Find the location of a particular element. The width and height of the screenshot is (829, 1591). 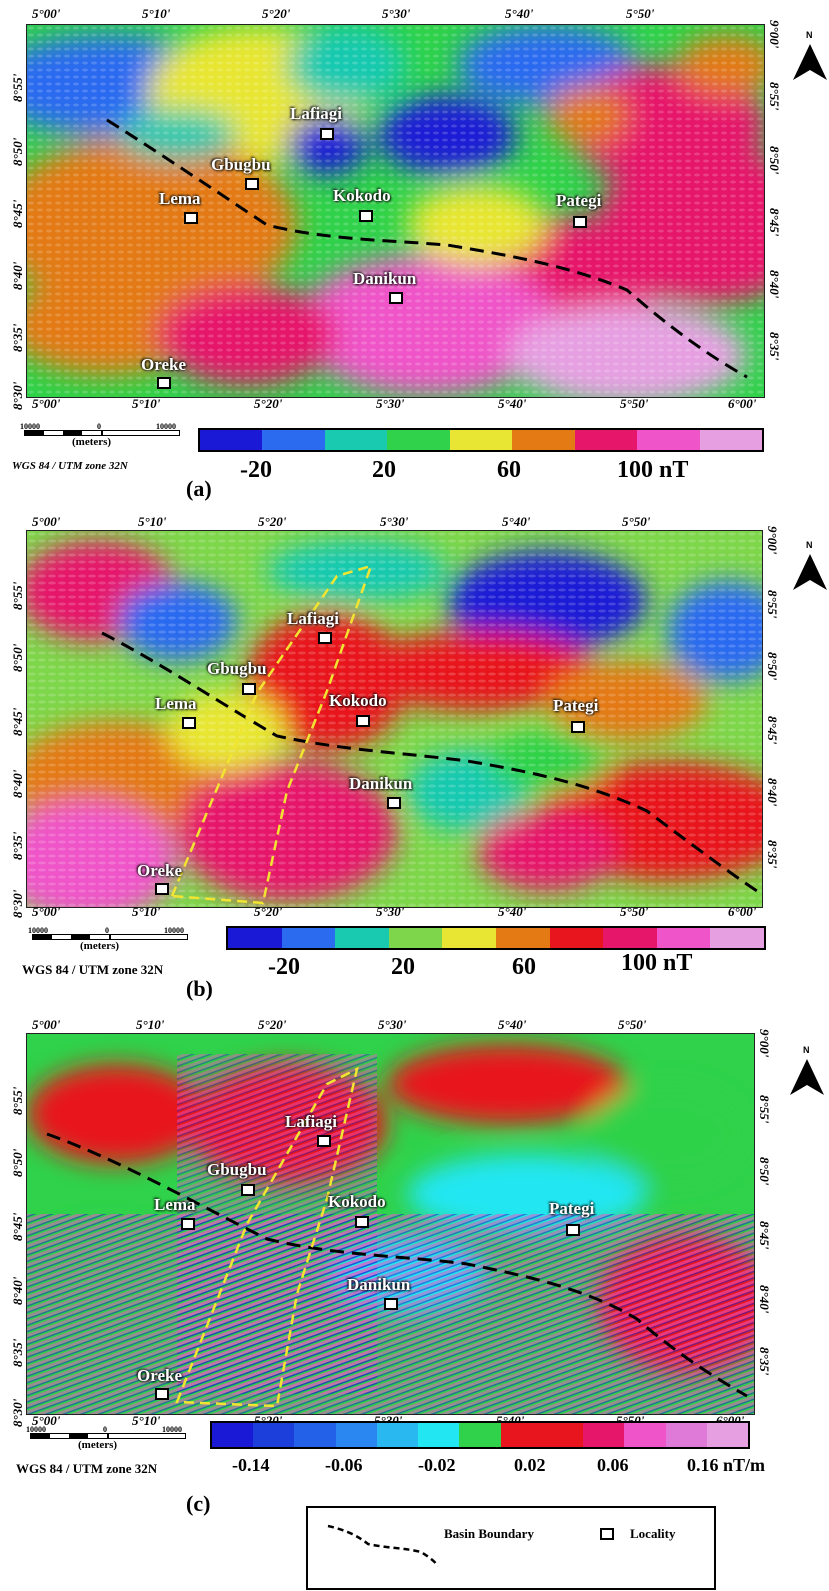

lon-label-bottom: 5°40' is located at coordinates (512, 911).